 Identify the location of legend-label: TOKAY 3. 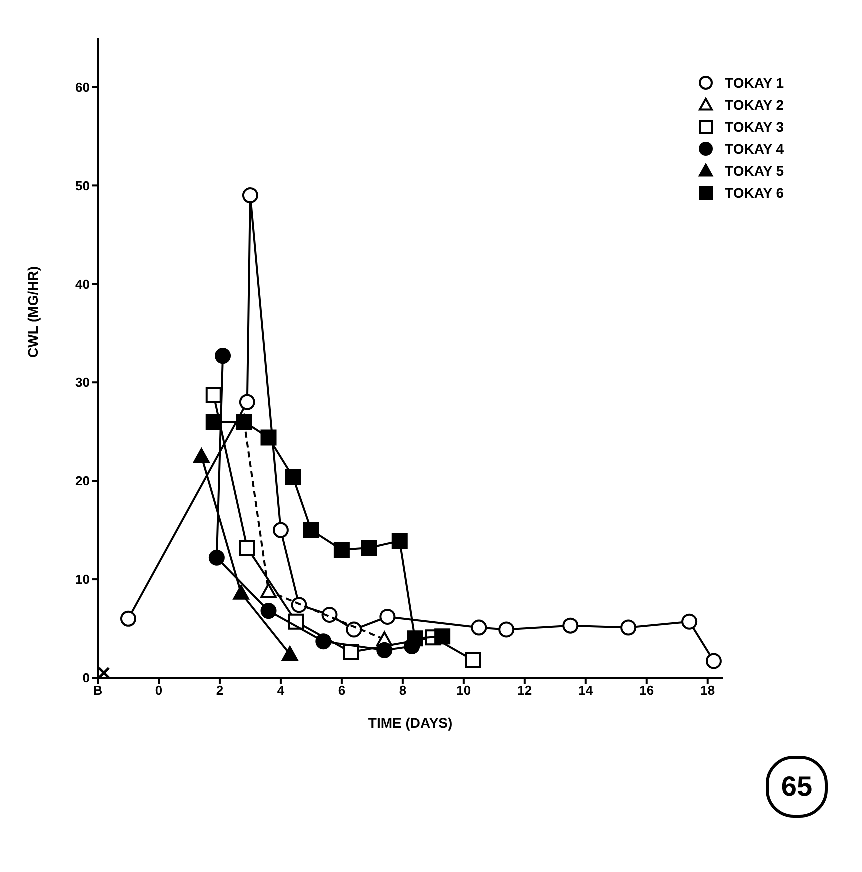
(754, 127).